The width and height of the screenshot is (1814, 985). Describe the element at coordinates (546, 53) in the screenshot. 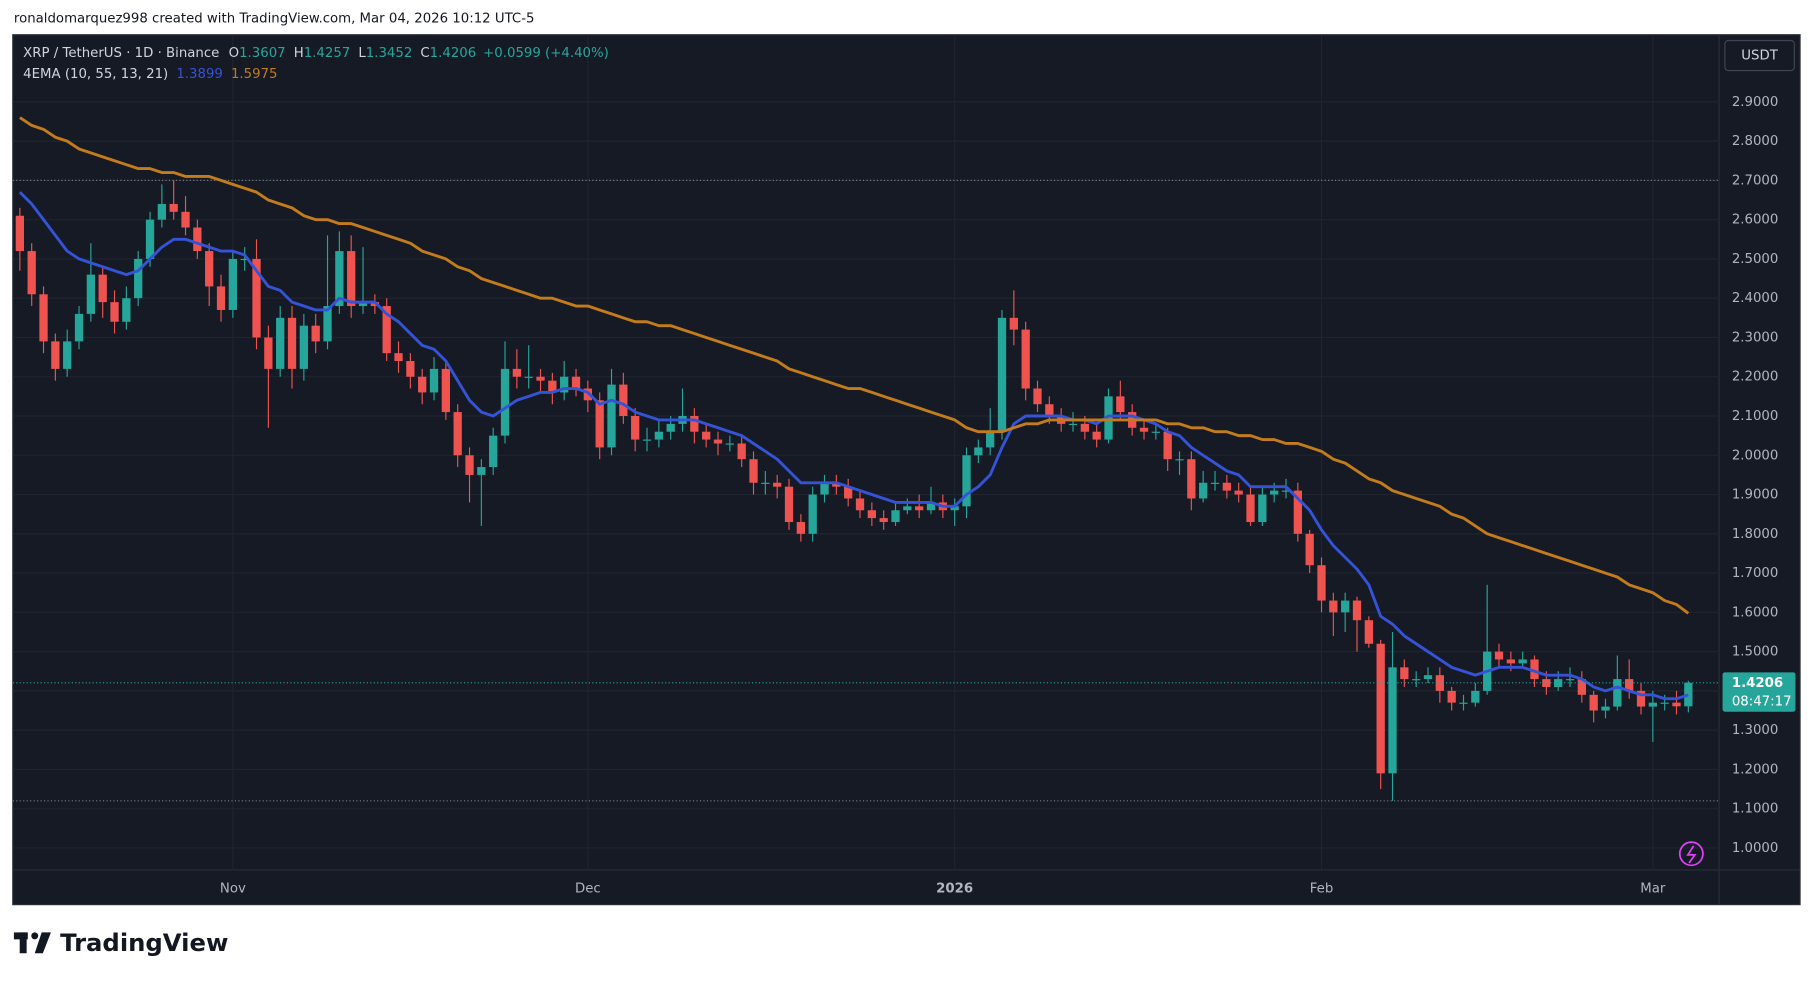

I see `change: +0.0599 (+4.40%)` at that location.